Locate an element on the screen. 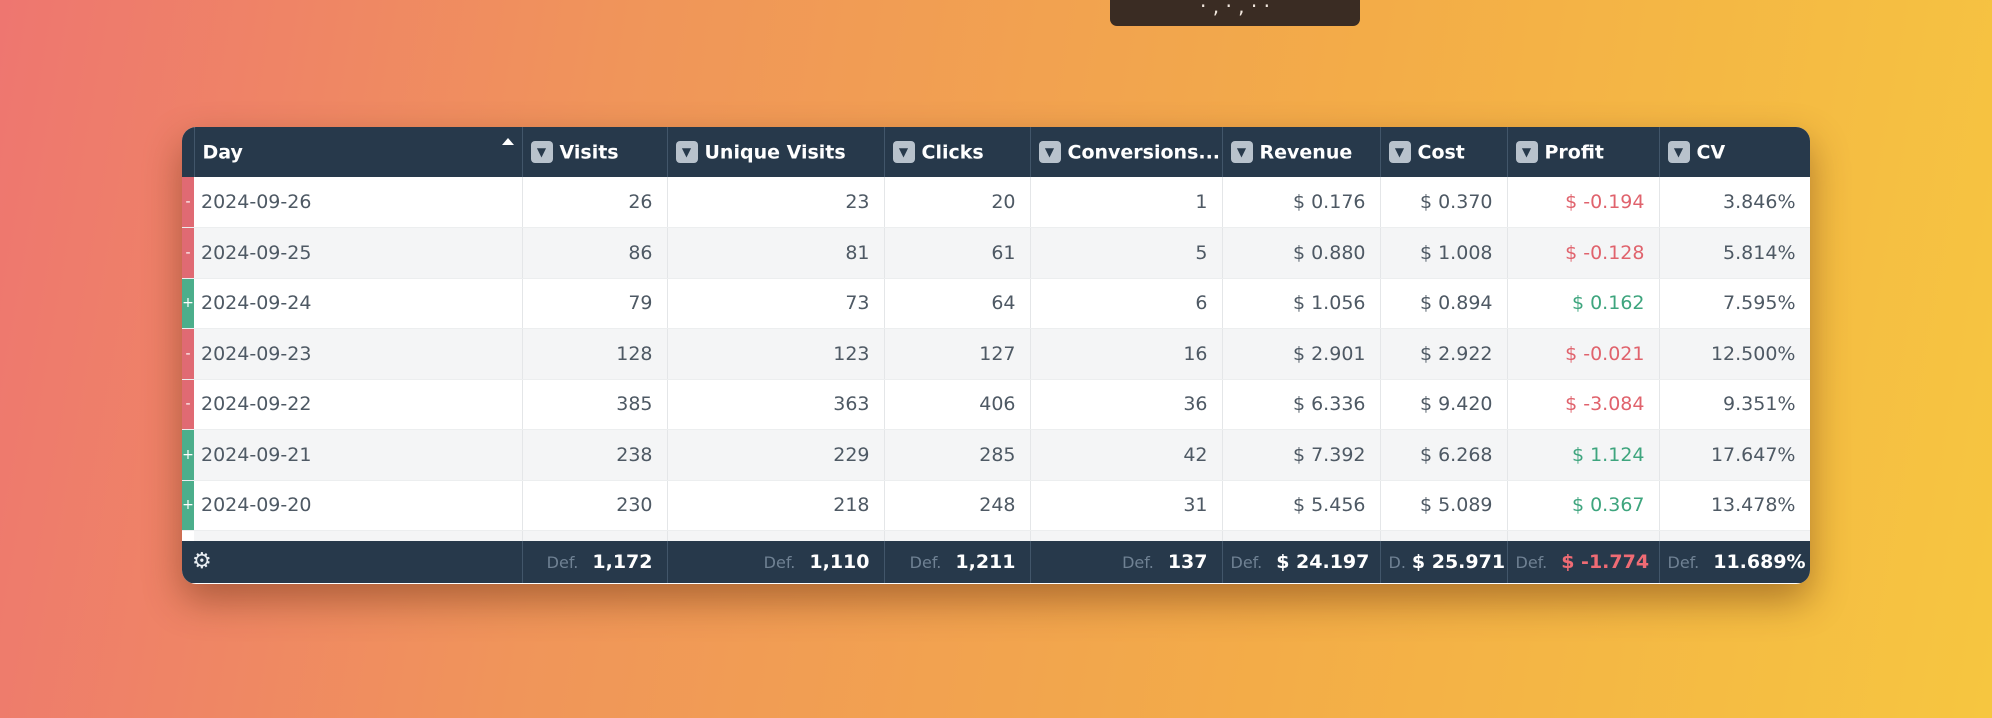 Image resolution: width=1992 pixels, height=718 pixels. top-tooltip-tab: · , · , · · is located at coordinates (1235, 13).